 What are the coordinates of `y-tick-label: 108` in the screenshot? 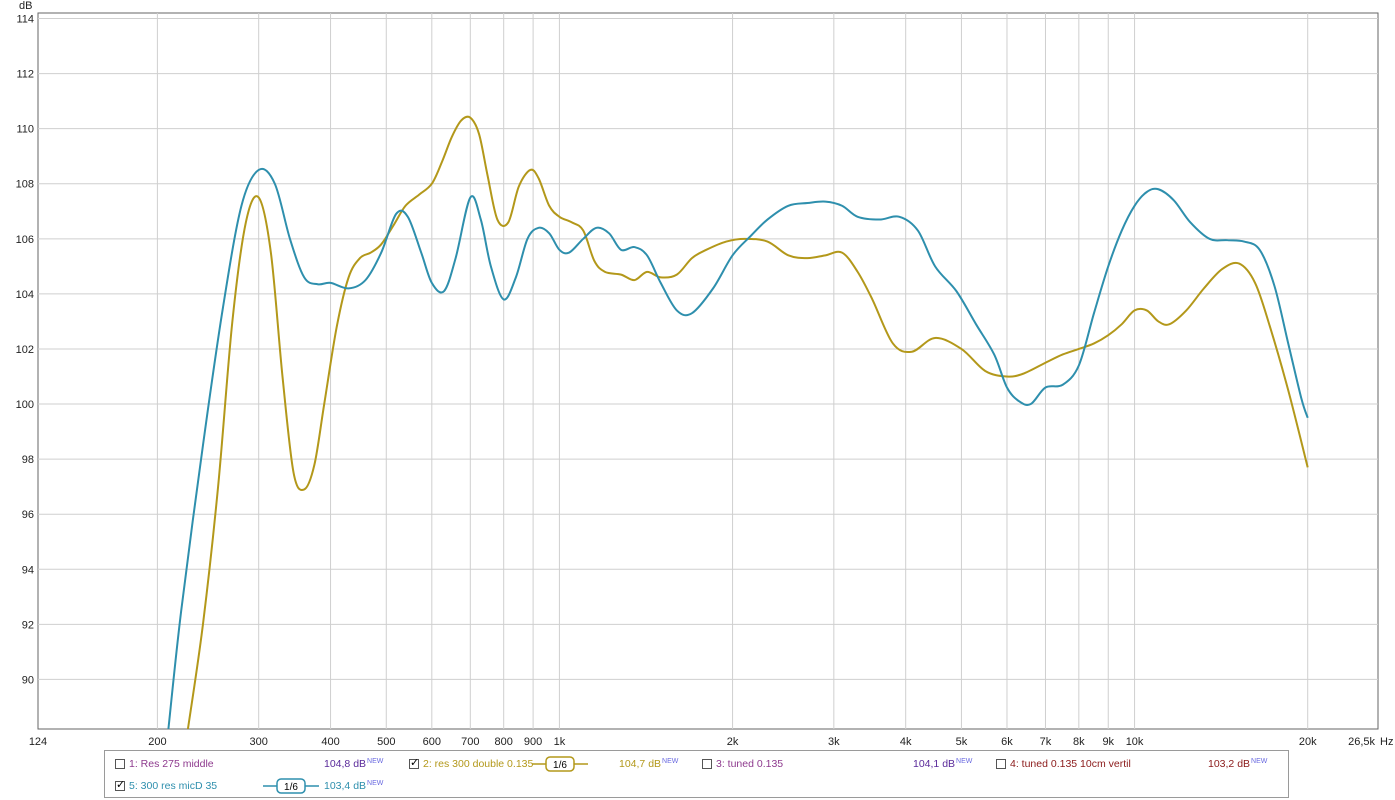 It's located at (25, 185).